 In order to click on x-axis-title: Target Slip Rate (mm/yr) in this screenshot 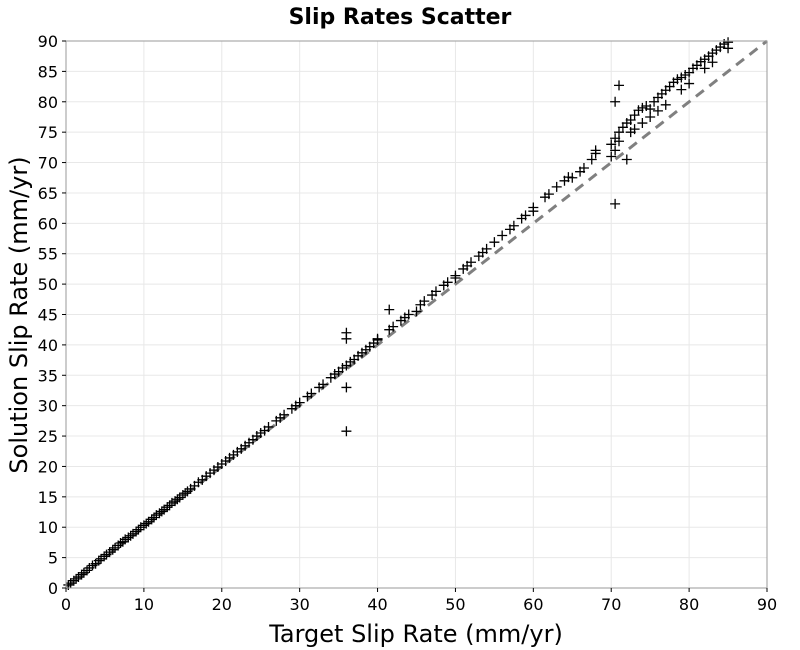, I will do `click(415, 634)`.